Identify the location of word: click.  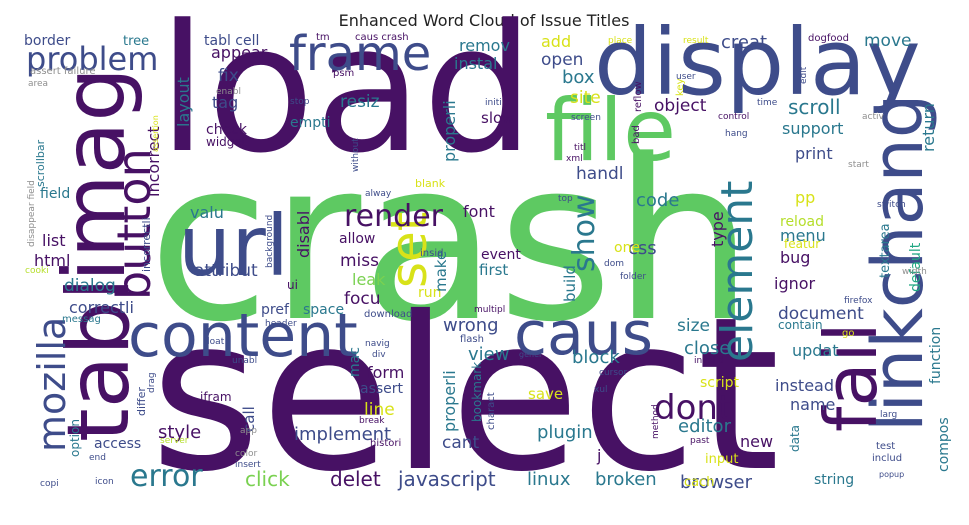
(267, 479).